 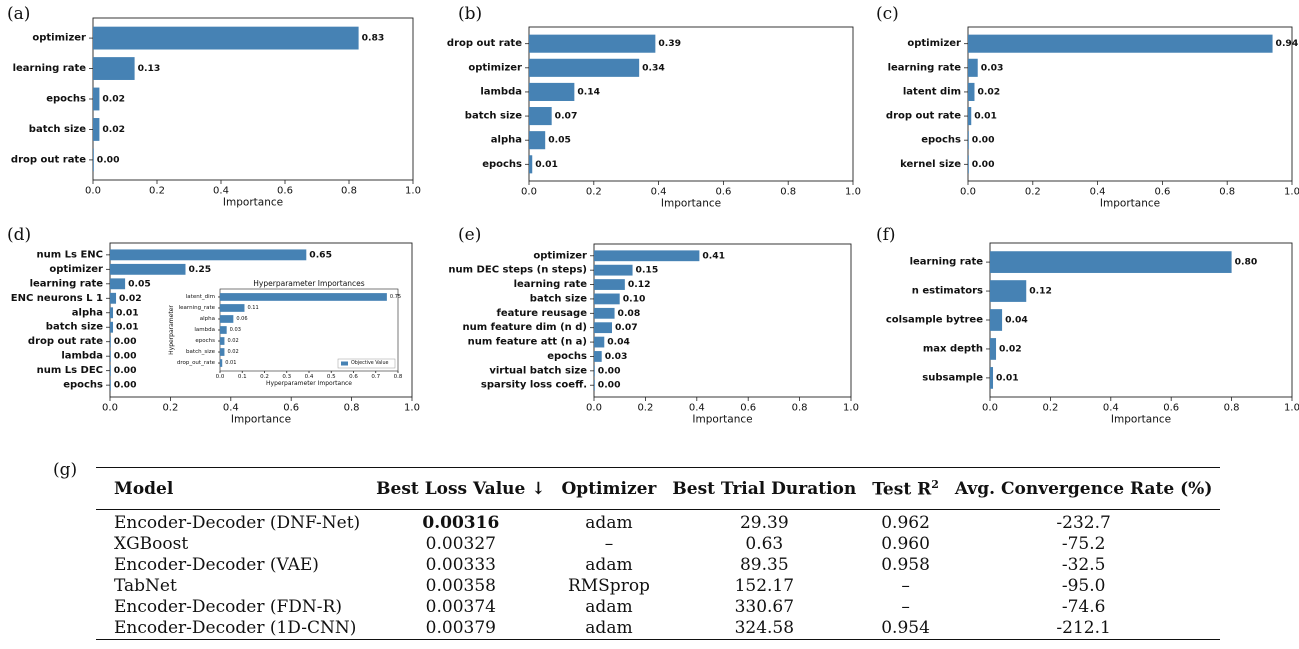 What do you see at coordinates (237, 523) in the screenshot?
I see `table-cell: Encoder-Decoder (DNF-Net)` at bounding box center [237, 523].